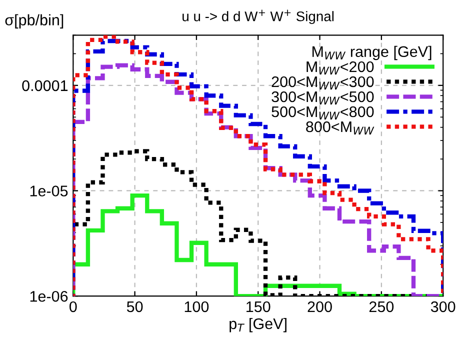 The image size is (463, 355). What do you see at coordinates (258, 17) in the screenshot?
I see `chart-title: u u -> d d W$^{+}$ W$^{+}$ Signal` at bounding box center [258, 17].